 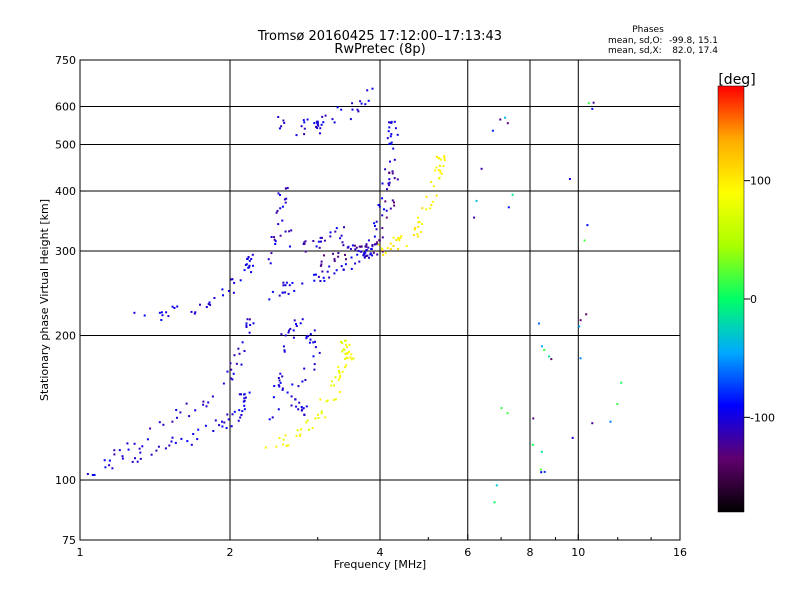 I want to click on x-tick-label: 6, so click(x=467, y=552).